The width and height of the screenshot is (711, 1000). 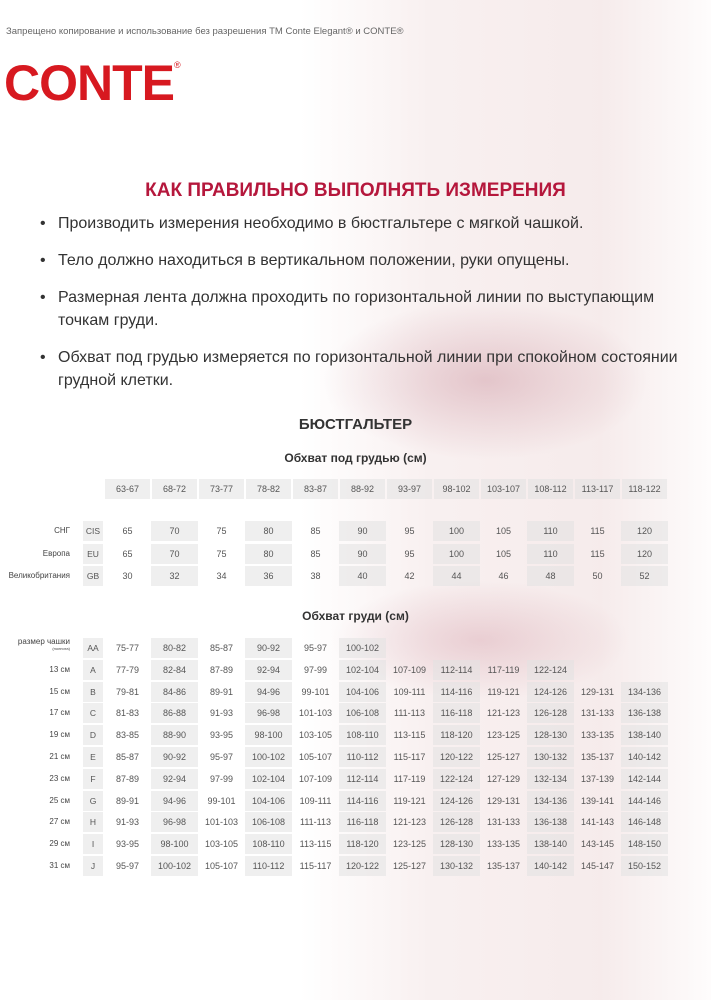 I want to click on bust-cell: 122-124, so click(x=550, y=669).